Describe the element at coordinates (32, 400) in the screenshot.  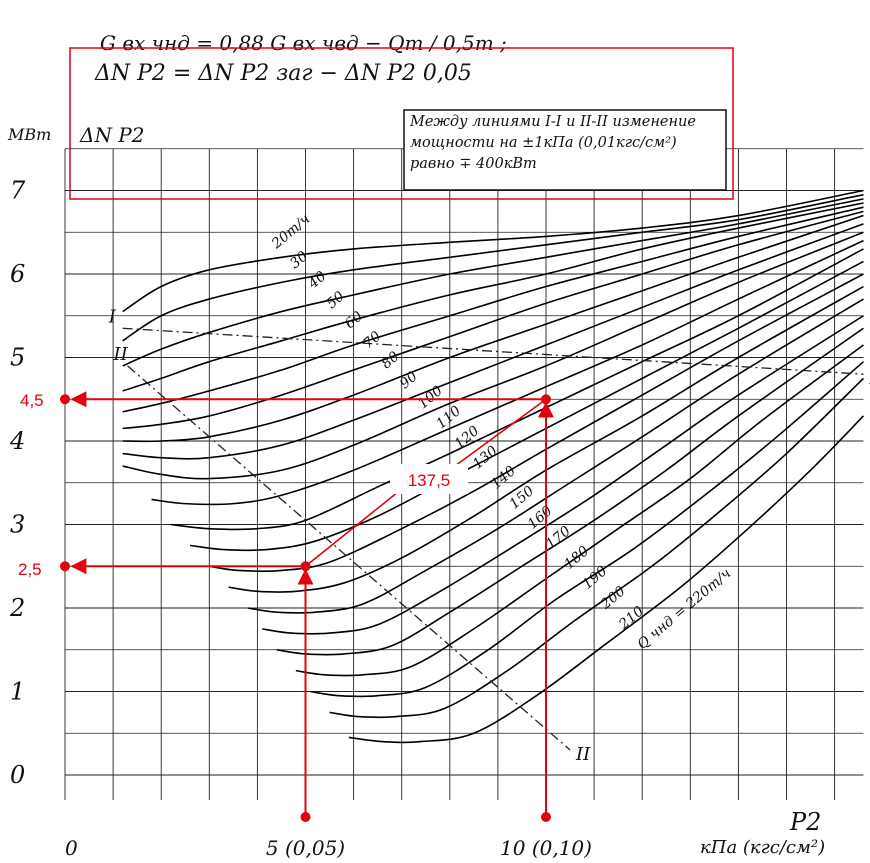
I see `example-value-high: 4,5` at that location.